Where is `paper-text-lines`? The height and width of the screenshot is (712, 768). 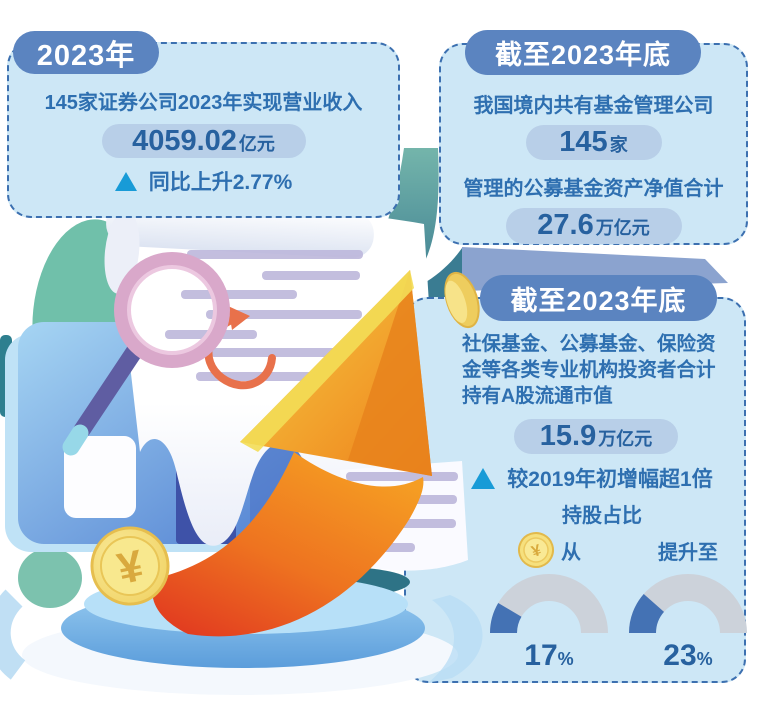
paper-text-lines is located at coordinates (264, 315).